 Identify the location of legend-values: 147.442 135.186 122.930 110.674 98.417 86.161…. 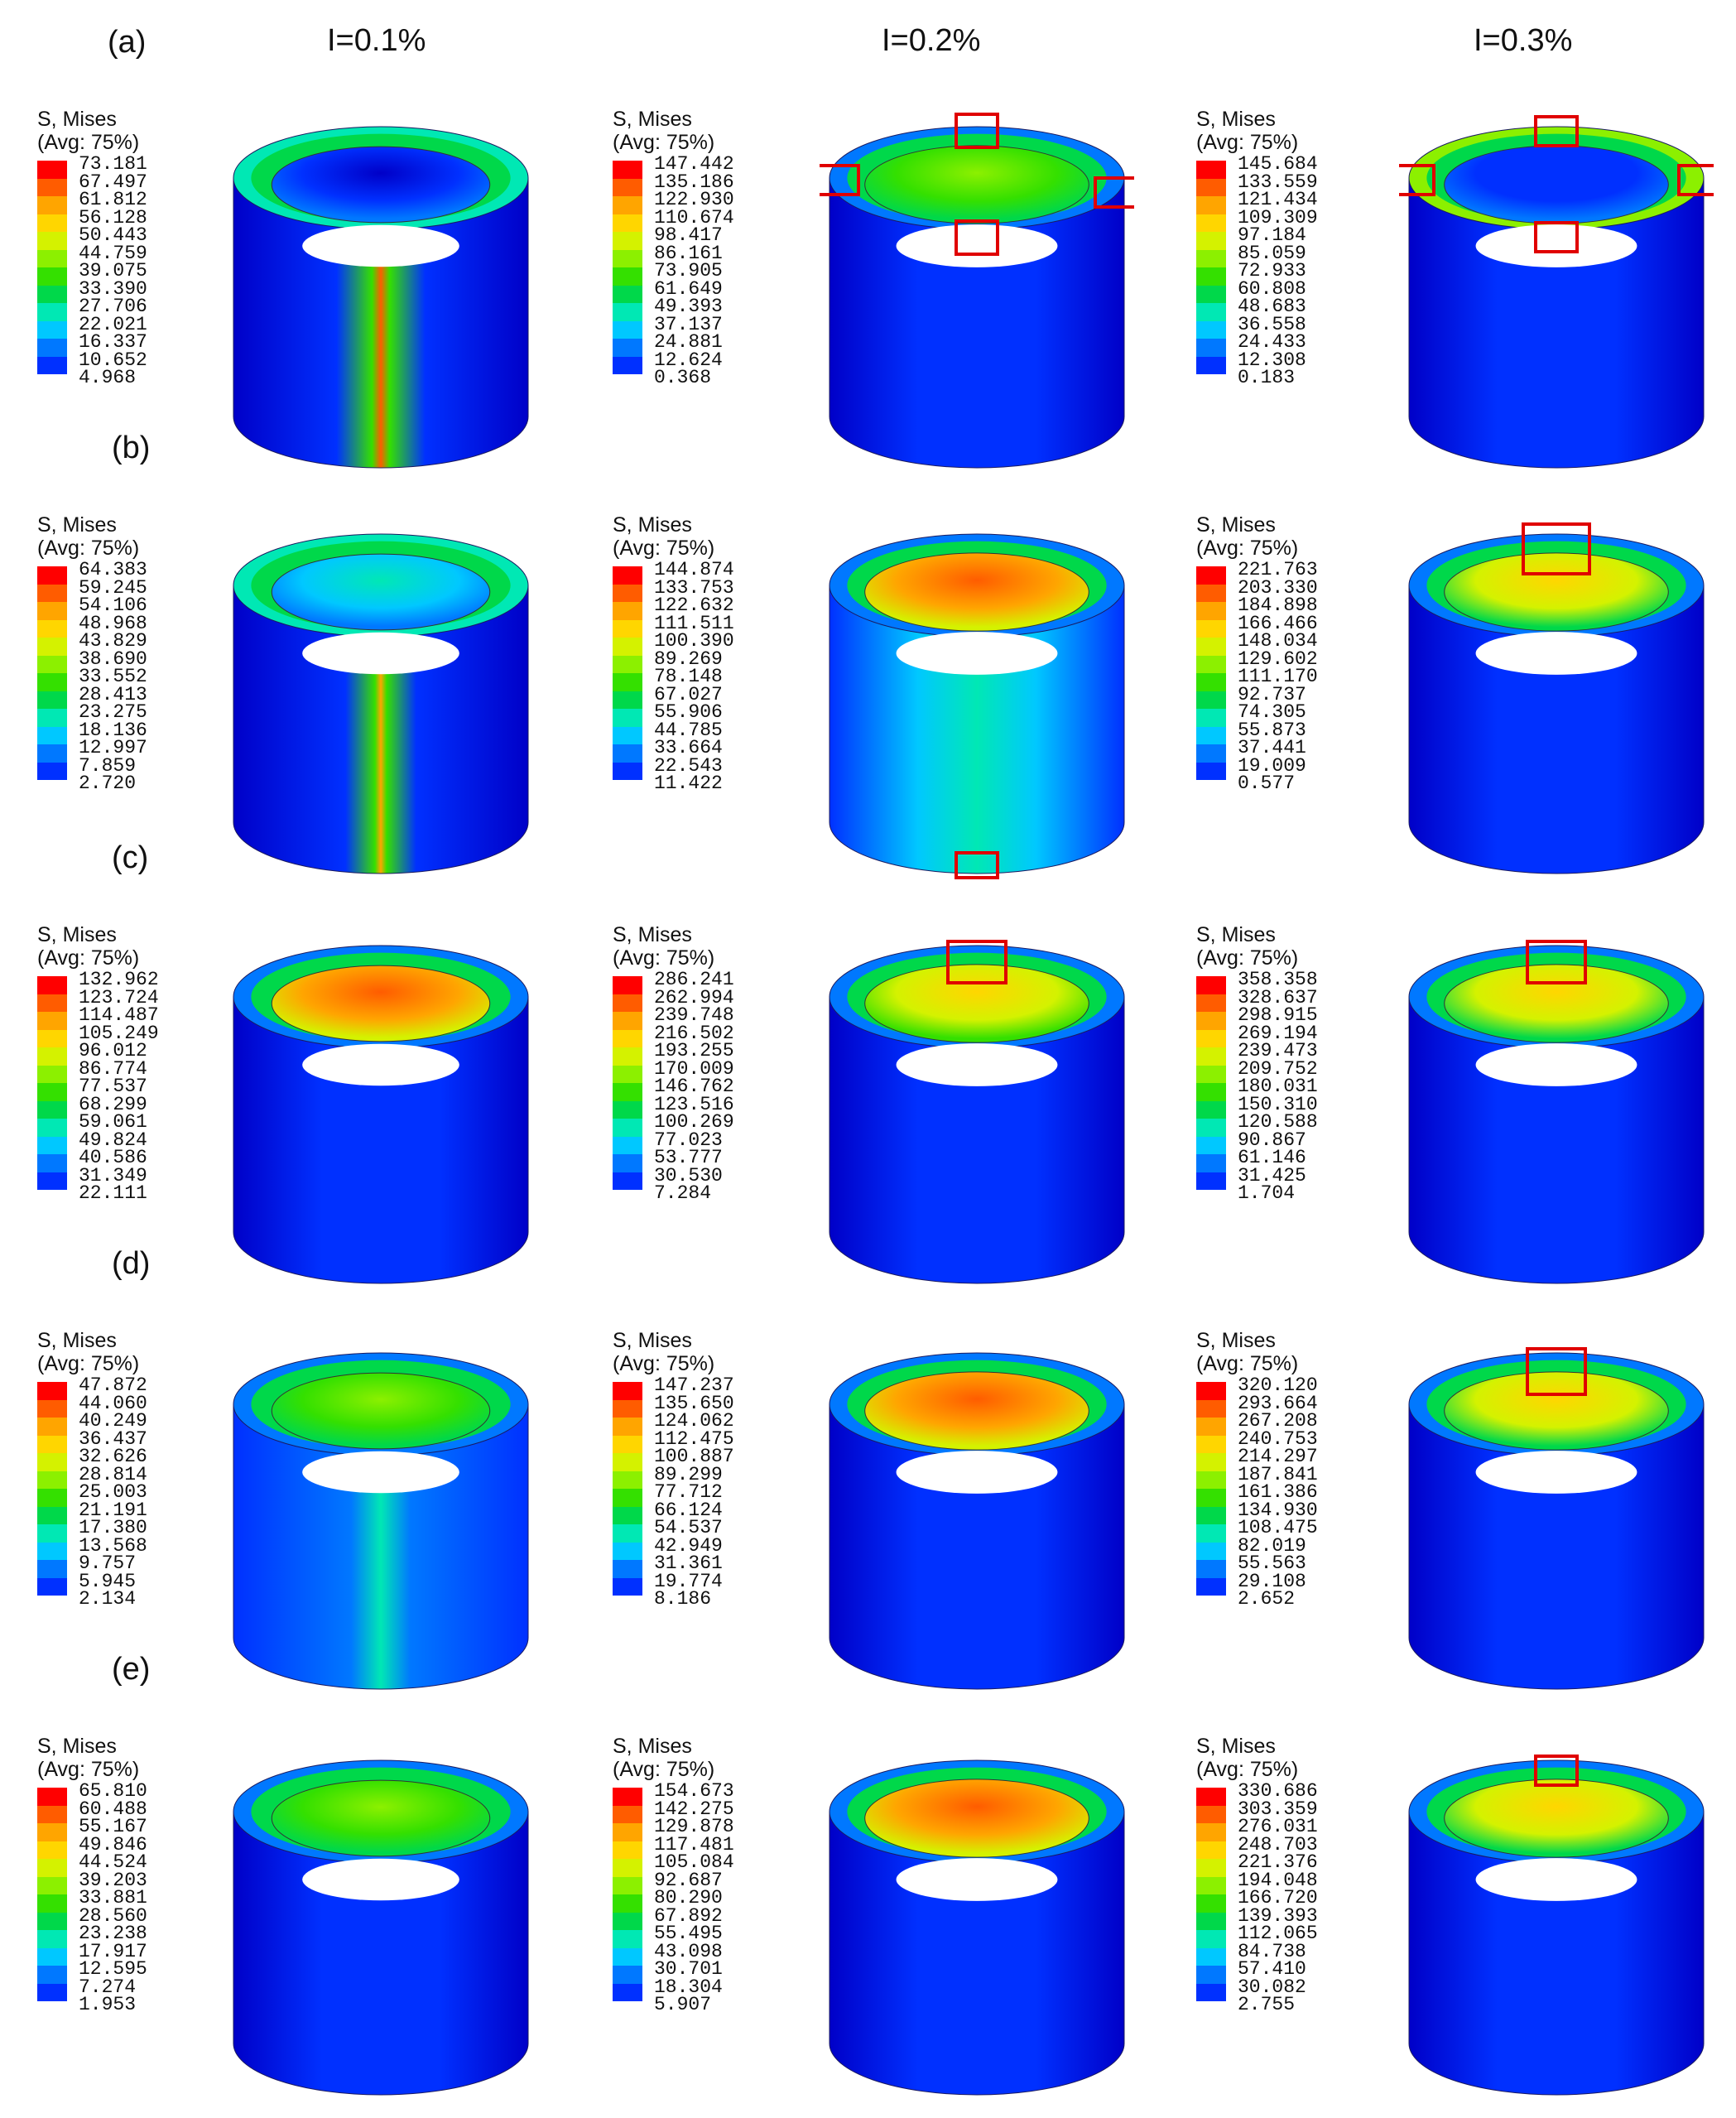
(694, 271).